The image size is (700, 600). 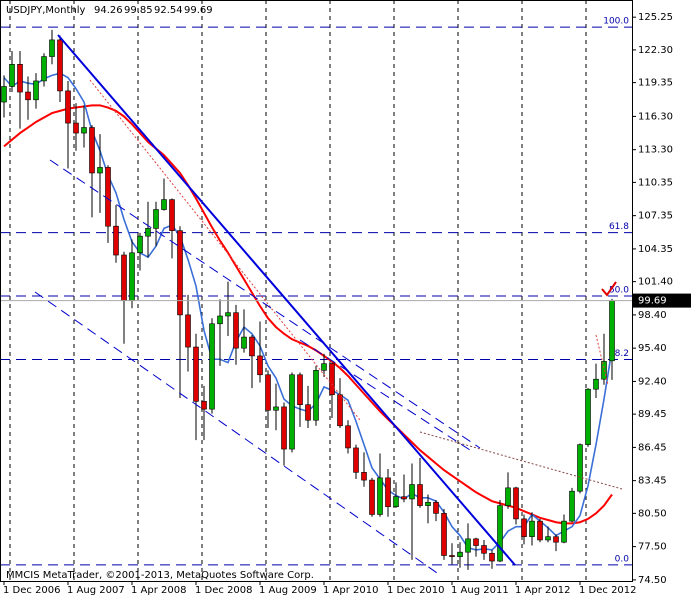 What do you see at coordinates (138, 10) in the screenshot?
I see `header-high: 99.85` at bounding box center [138, 10].